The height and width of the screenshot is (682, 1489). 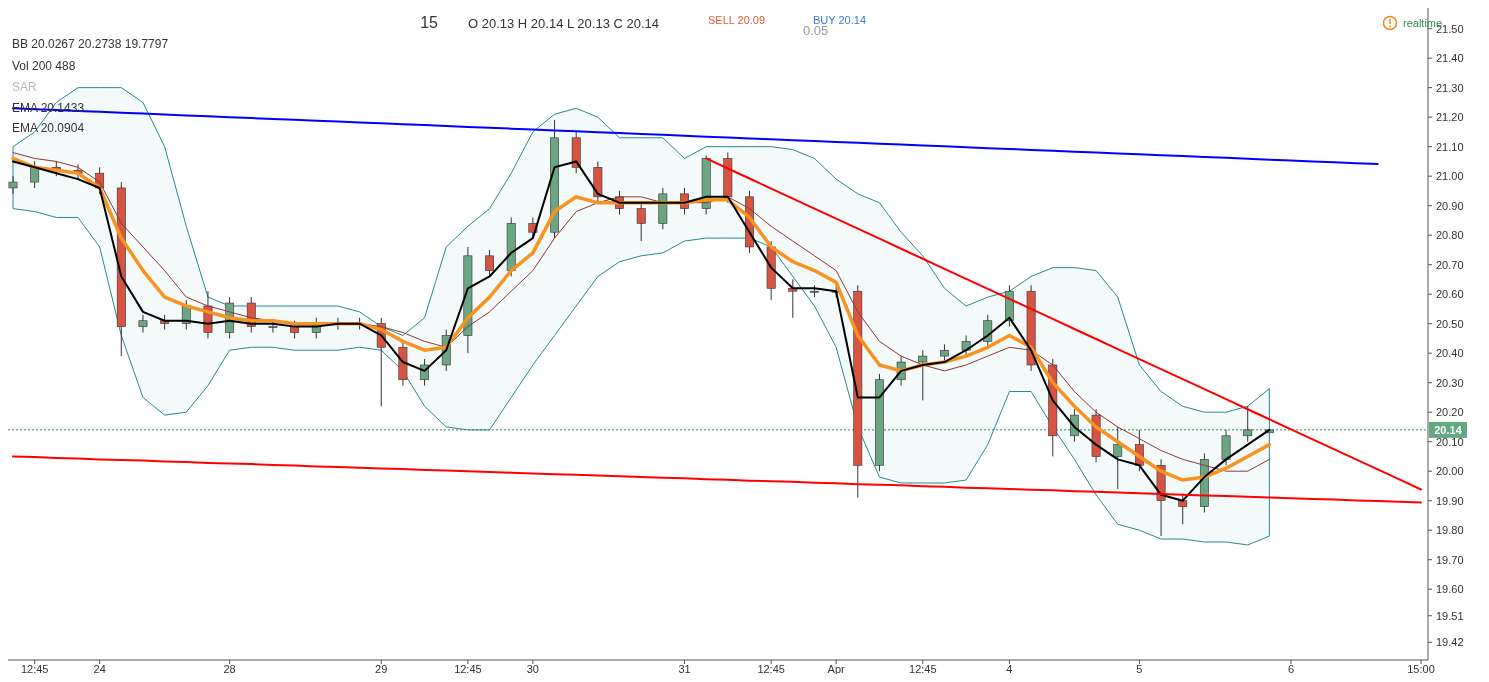 I want to click on y-tick-label: 20.30, so click(x=1450, y=382).